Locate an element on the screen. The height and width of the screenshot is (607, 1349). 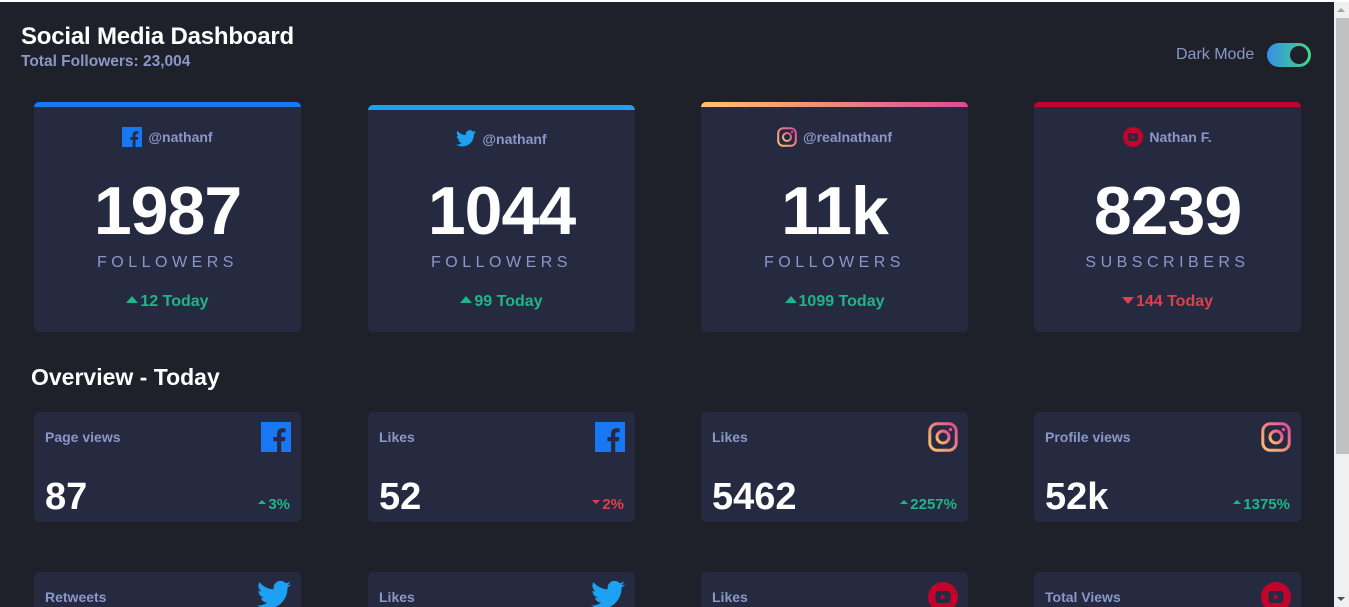
metric-label: Total Views is located at coordinates (1083, 597).